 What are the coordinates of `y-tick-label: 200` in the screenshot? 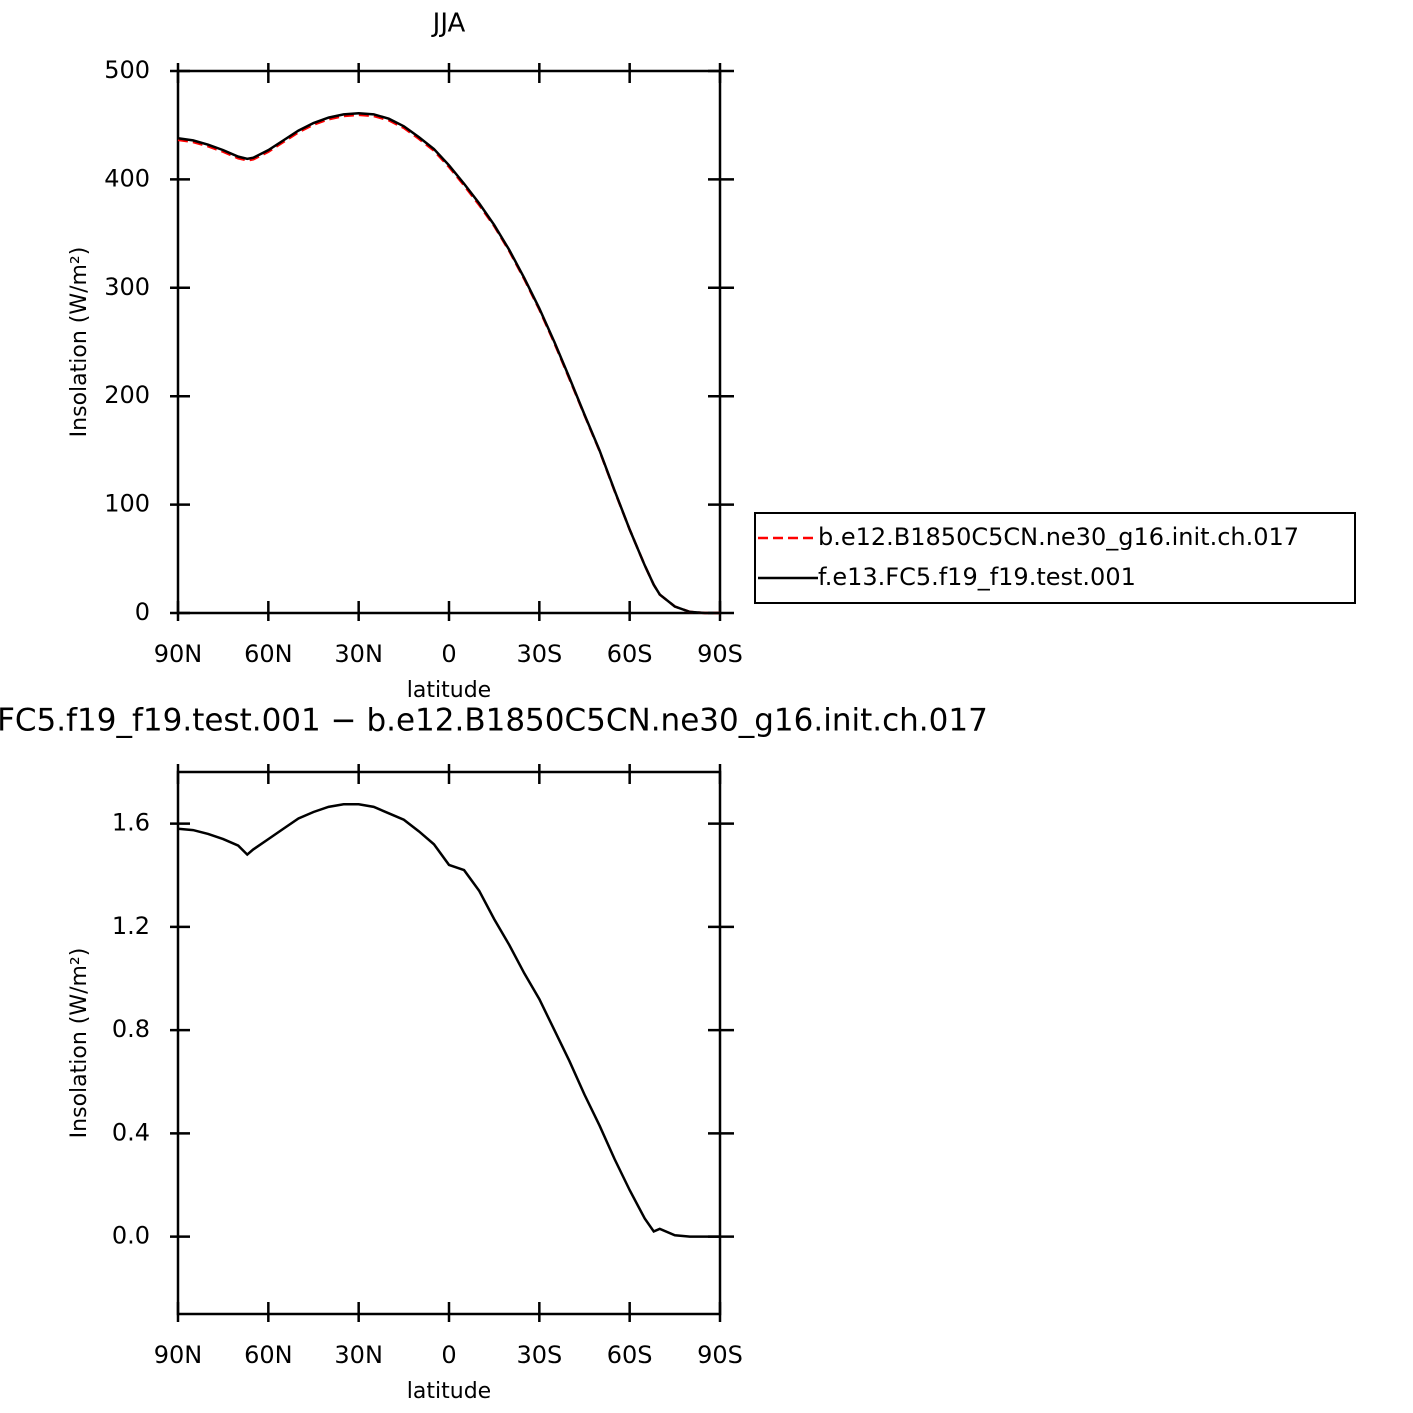 It's located at (127, 395).